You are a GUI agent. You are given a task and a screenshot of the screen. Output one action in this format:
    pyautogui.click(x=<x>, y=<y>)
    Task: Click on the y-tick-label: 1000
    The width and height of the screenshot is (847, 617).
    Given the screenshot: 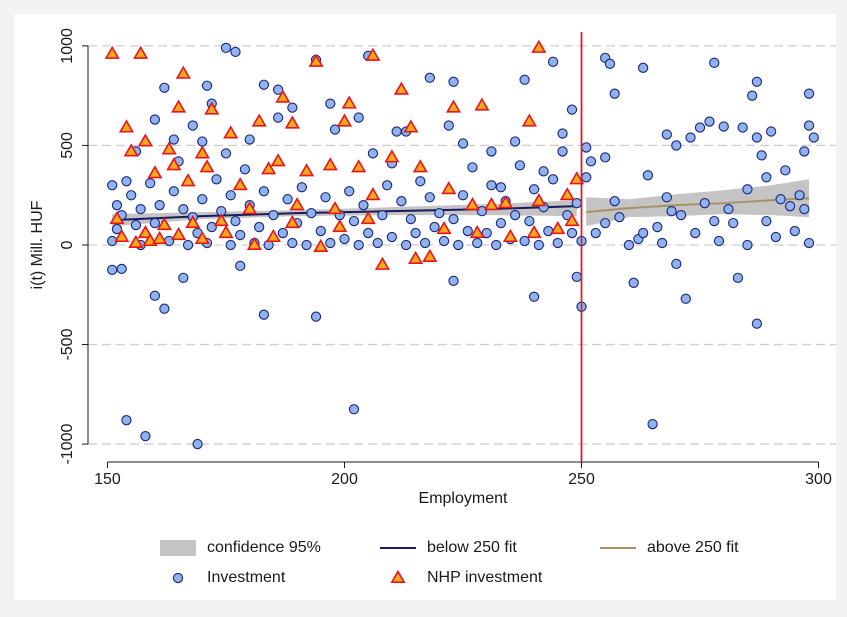 What is the action you would take?
    pyautogui.click(x=67, y=46)
    